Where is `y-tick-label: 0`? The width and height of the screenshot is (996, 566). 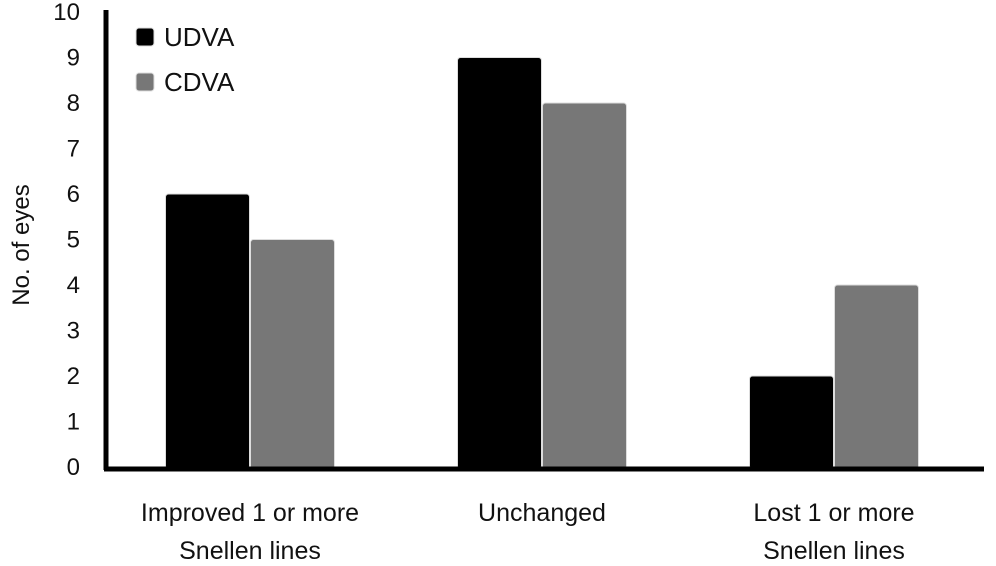
y-tick-label: 0 is located at coordinates (73, 467).